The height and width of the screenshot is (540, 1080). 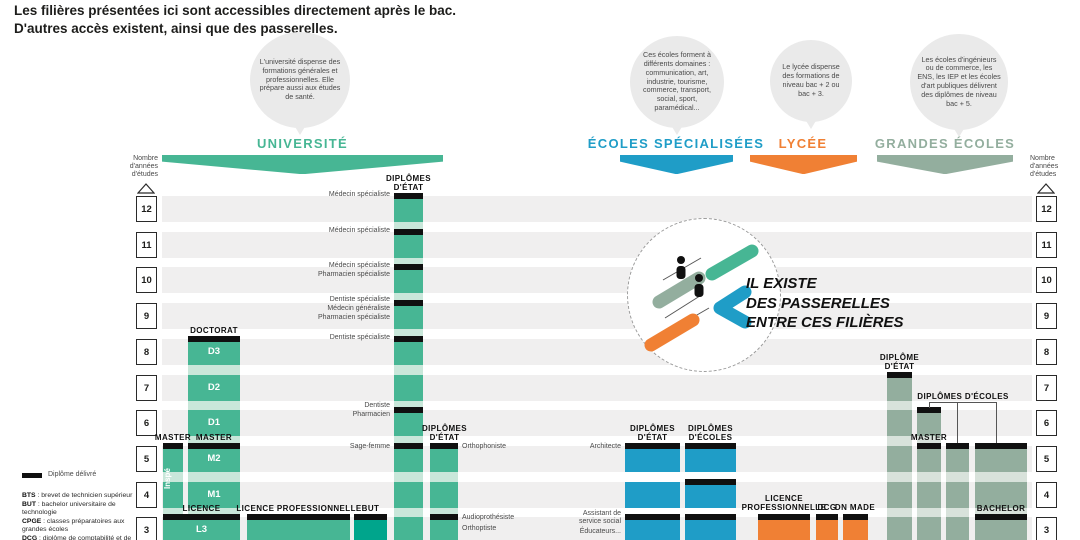 What do you see at coordinates (605, 446) in the screenshot?
I see `label-architecte: Architecte` at bounding box center [605, 446].